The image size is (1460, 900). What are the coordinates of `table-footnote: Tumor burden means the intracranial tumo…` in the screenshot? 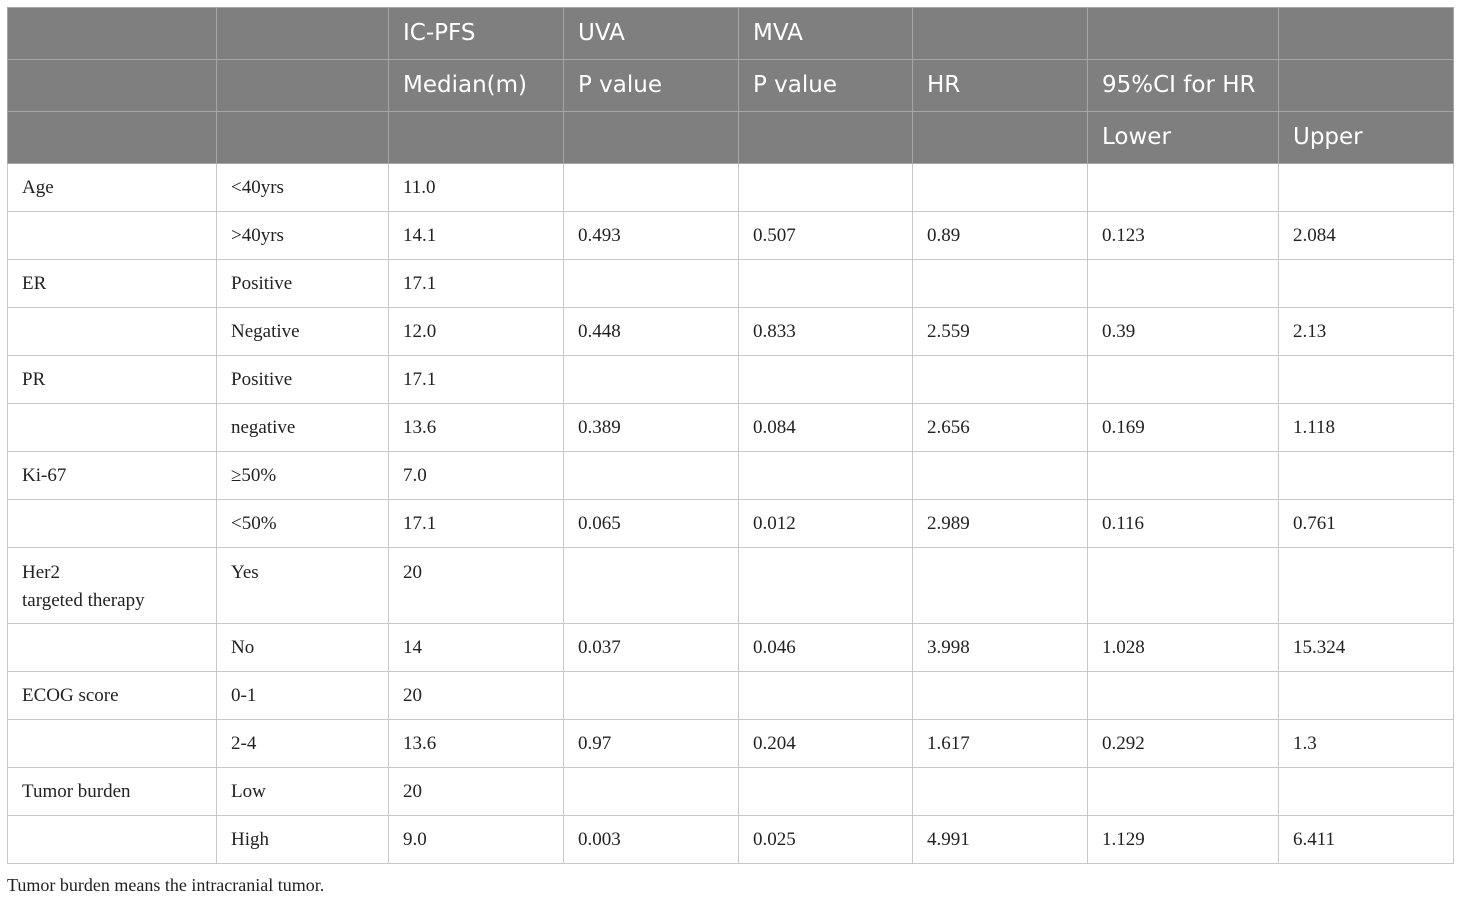 It's located at (166, 885).